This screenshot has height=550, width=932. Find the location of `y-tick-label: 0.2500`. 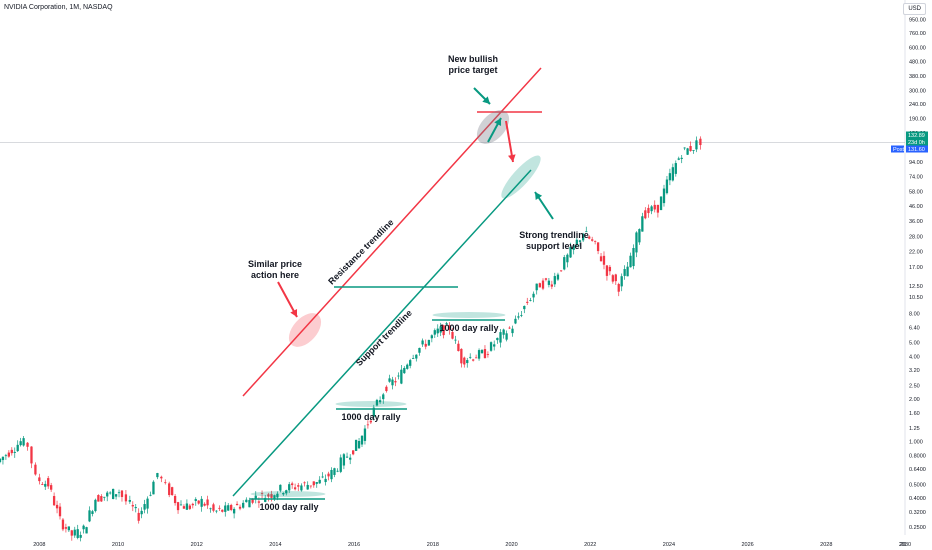

y-tick-label: 0.2500 is located at coordinates (917, 528).